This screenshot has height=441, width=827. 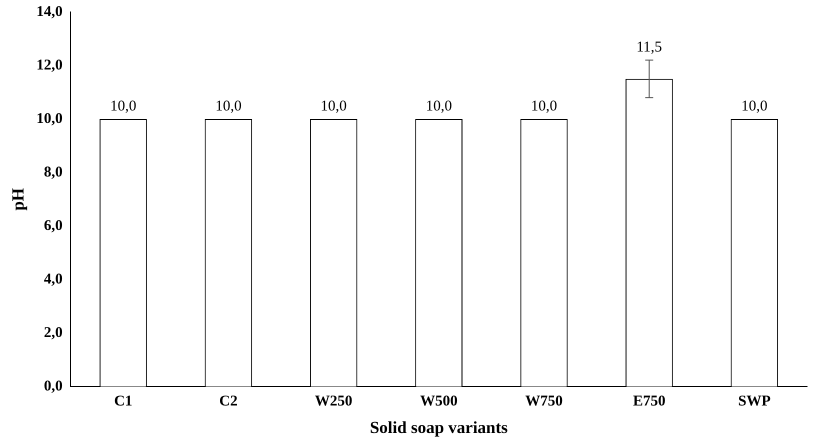 What do you see at coordinates (754, 401) in the screenshot?
I see `x-tick-label: SWP` at bounding box center [754, 401].